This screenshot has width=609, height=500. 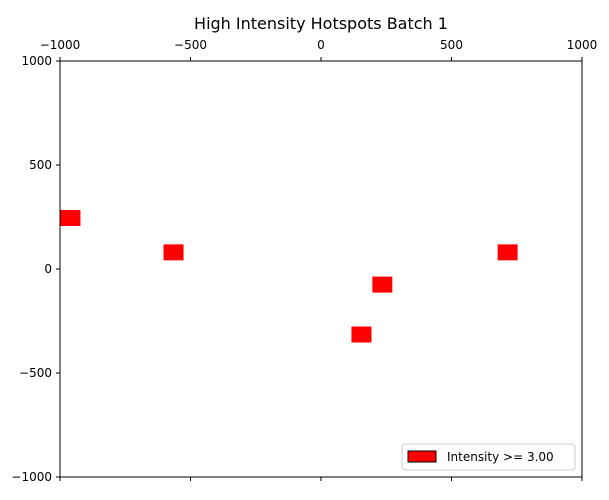 What do you see at coordinates (48, 269) in the screenshot?
I see `y-tick-label: 0` at bounding box center [48, 269].